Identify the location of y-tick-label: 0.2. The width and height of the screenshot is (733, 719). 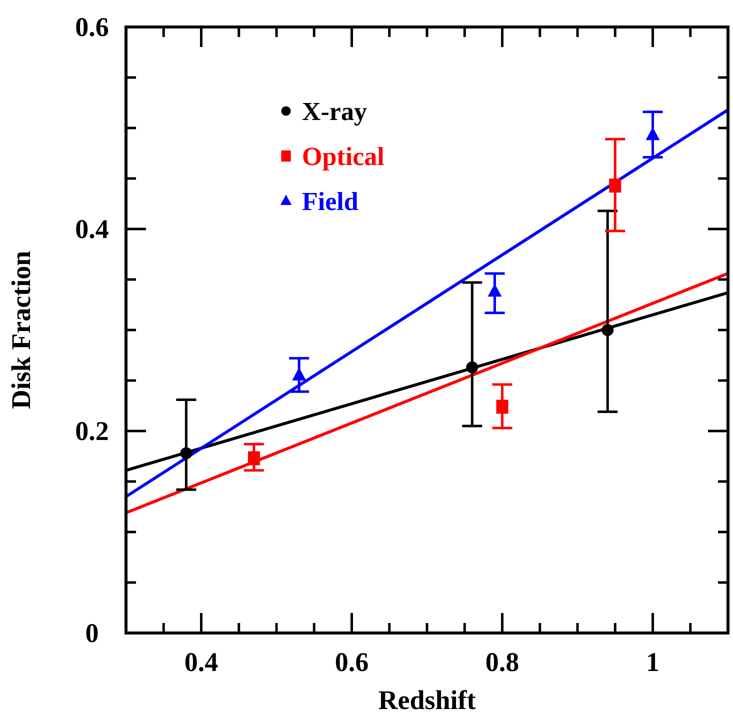
(92, 431).